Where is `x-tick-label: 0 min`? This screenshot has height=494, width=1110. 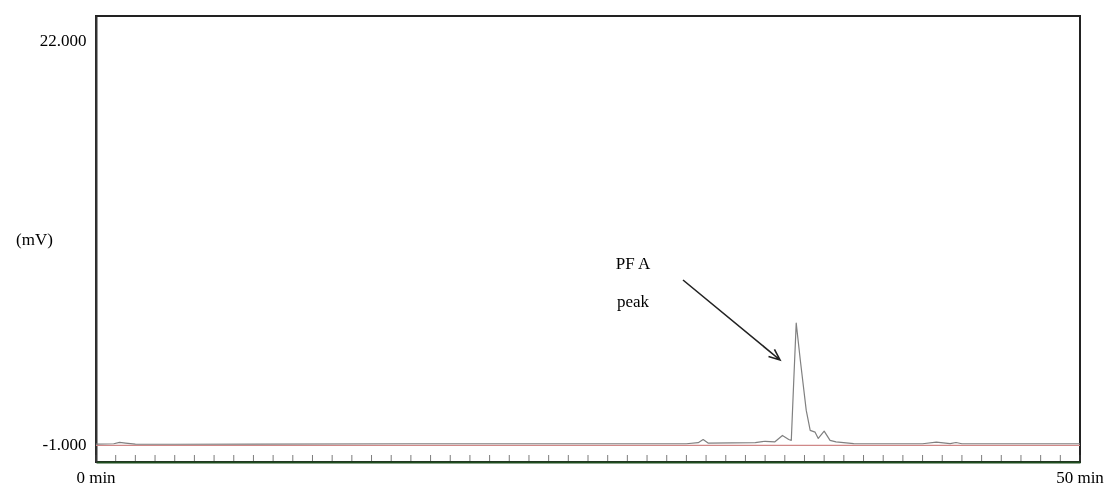
x-tick-label: 0 min is located at coordinates (96, 477).